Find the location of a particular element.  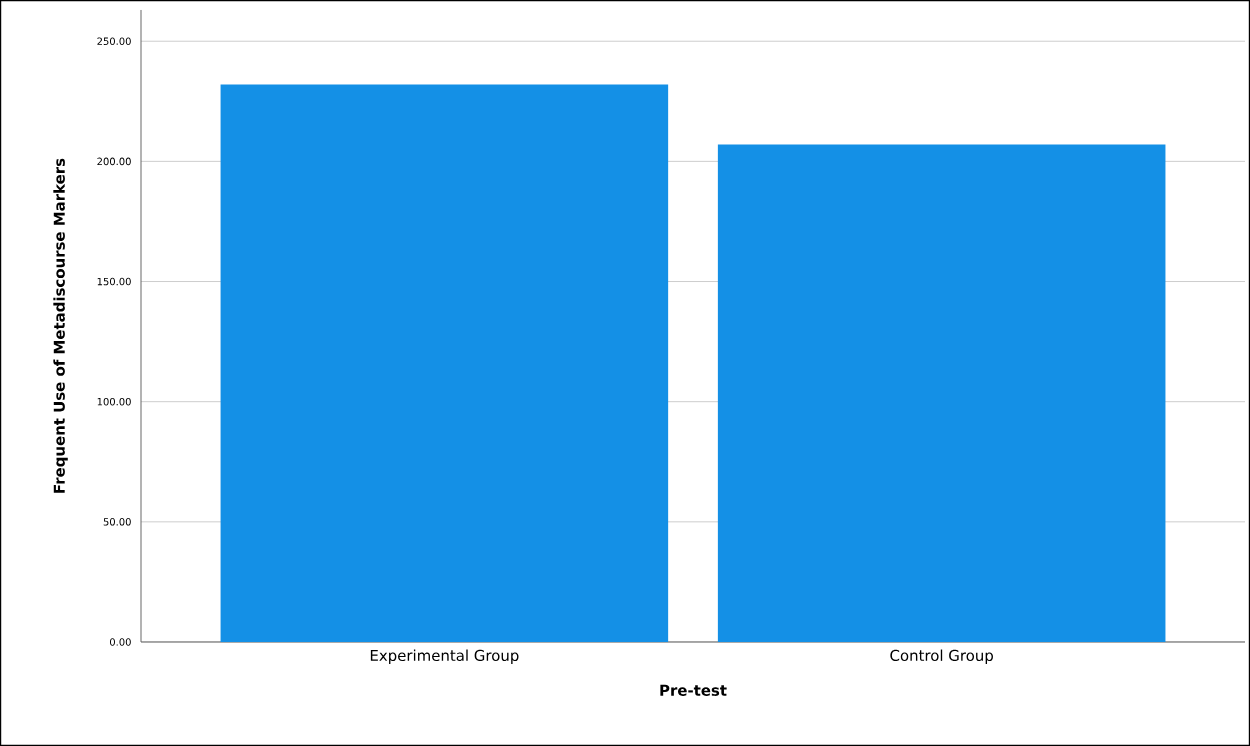

y-axis-title: Frequent Use of Metadiscourse Markers is located at coordinates (60, 325).